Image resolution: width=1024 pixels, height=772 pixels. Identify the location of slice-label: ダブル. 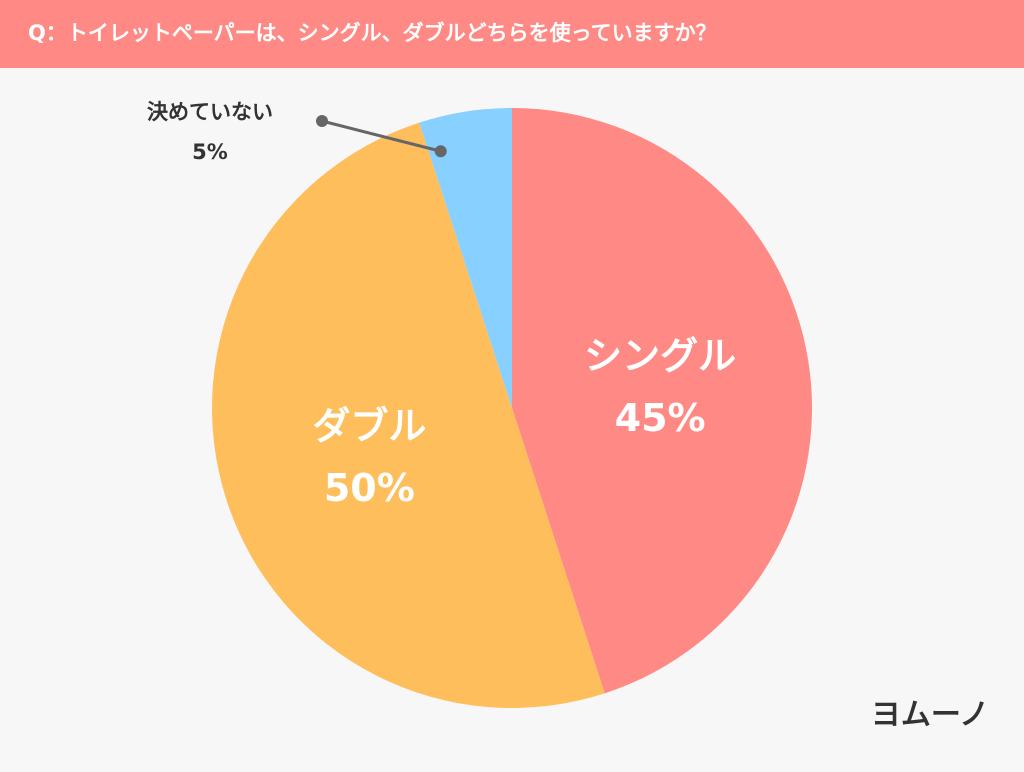
(369, 426).